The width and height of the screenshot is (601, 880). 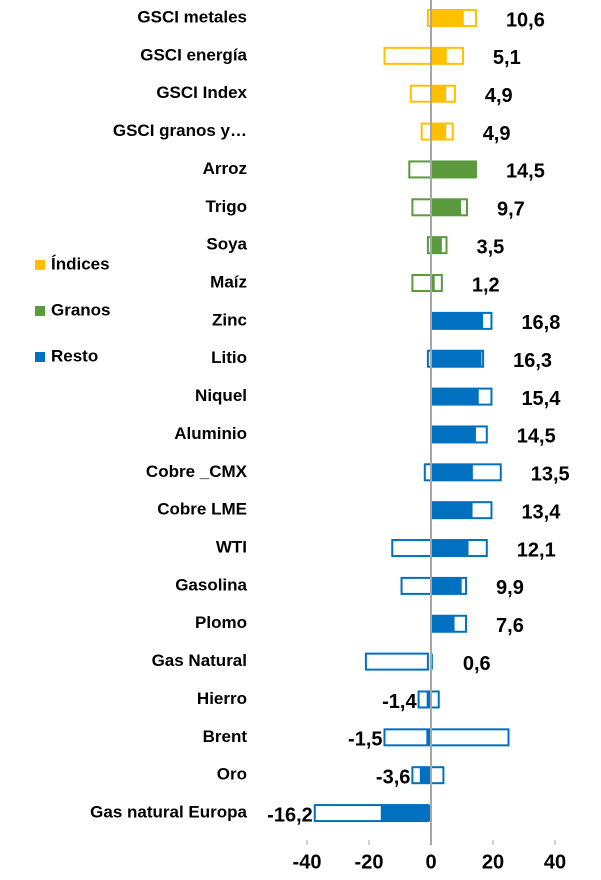 What do you see at coordinates (540, 323) in the screenshot?
I see `value-label: 16,8` at bounding box center [540, 323].